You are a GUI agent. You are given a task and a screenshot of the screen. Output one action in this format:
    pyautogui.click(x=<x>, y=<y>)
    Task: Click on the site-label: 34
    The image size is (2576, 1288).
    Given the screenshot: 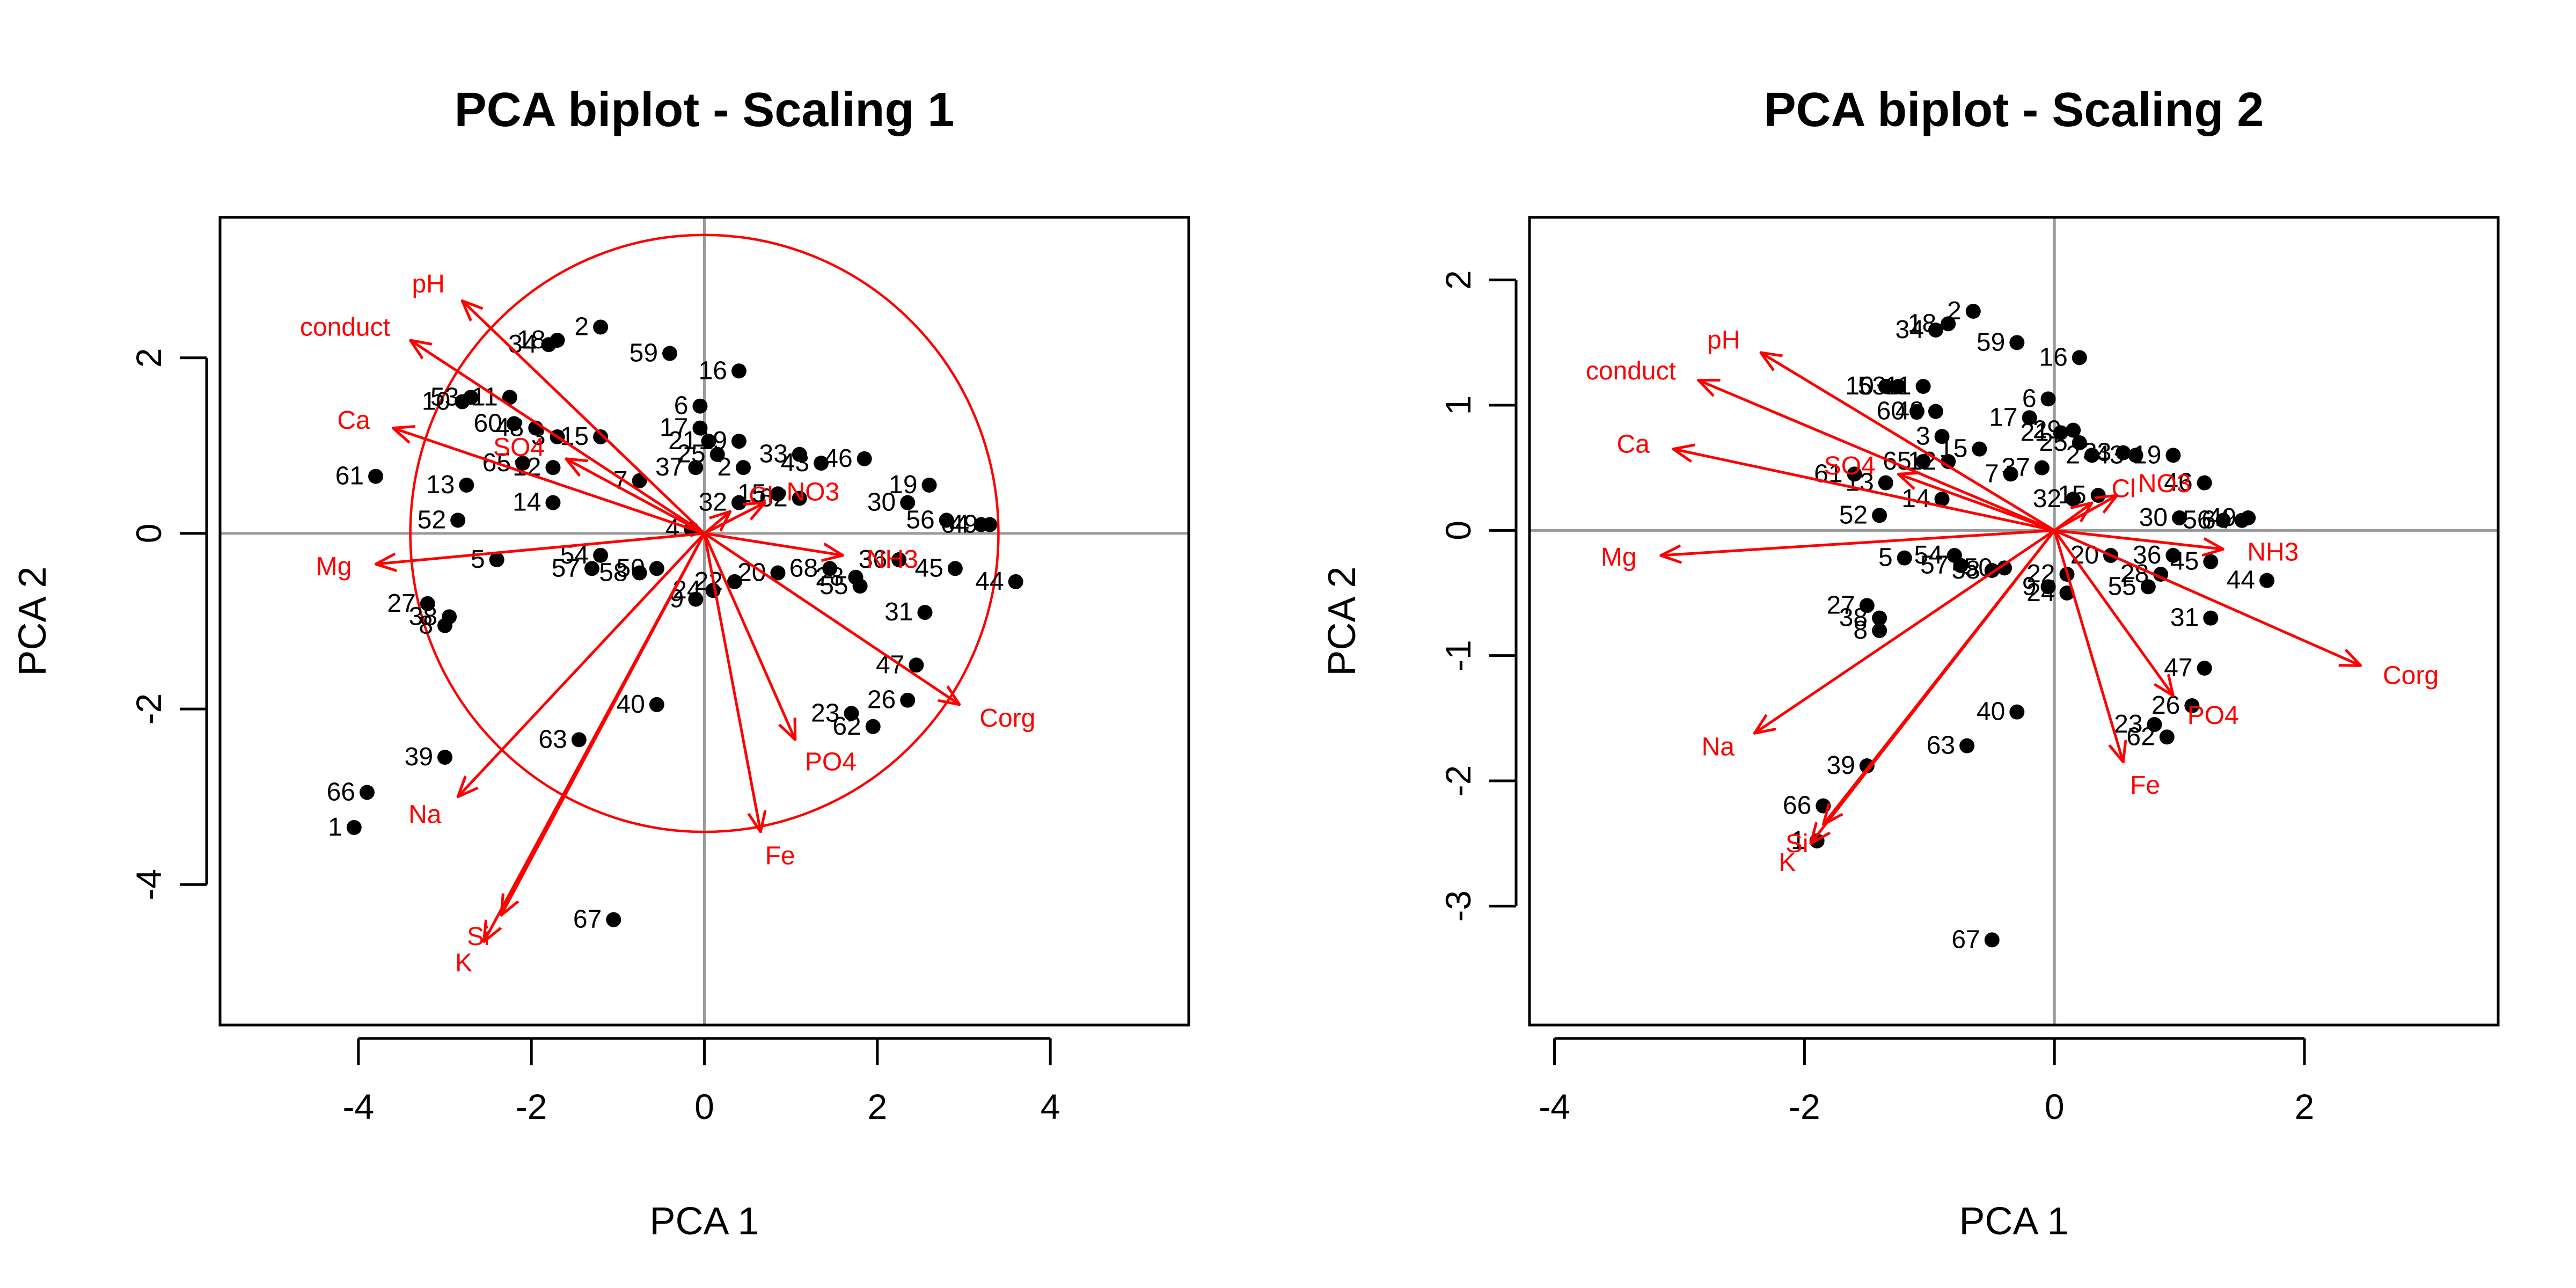 What is the action you would take?
    pyautogui.click(x=1910, y=330)
    